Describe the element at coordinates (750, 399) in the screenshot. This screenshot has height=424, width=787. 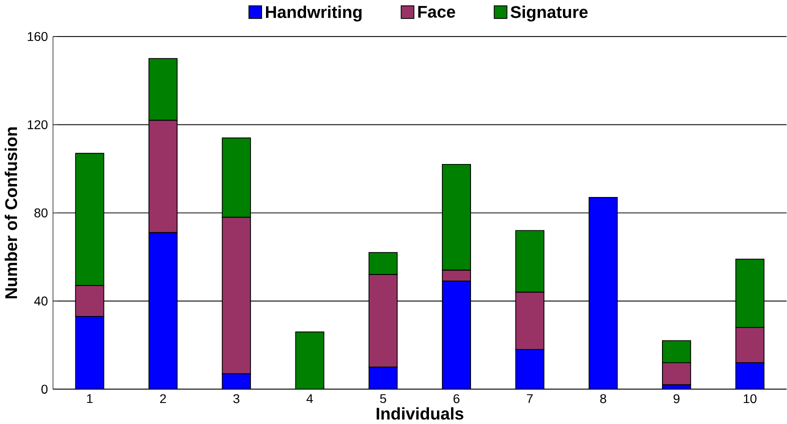
I see `x-tick-label: 10` at that location.